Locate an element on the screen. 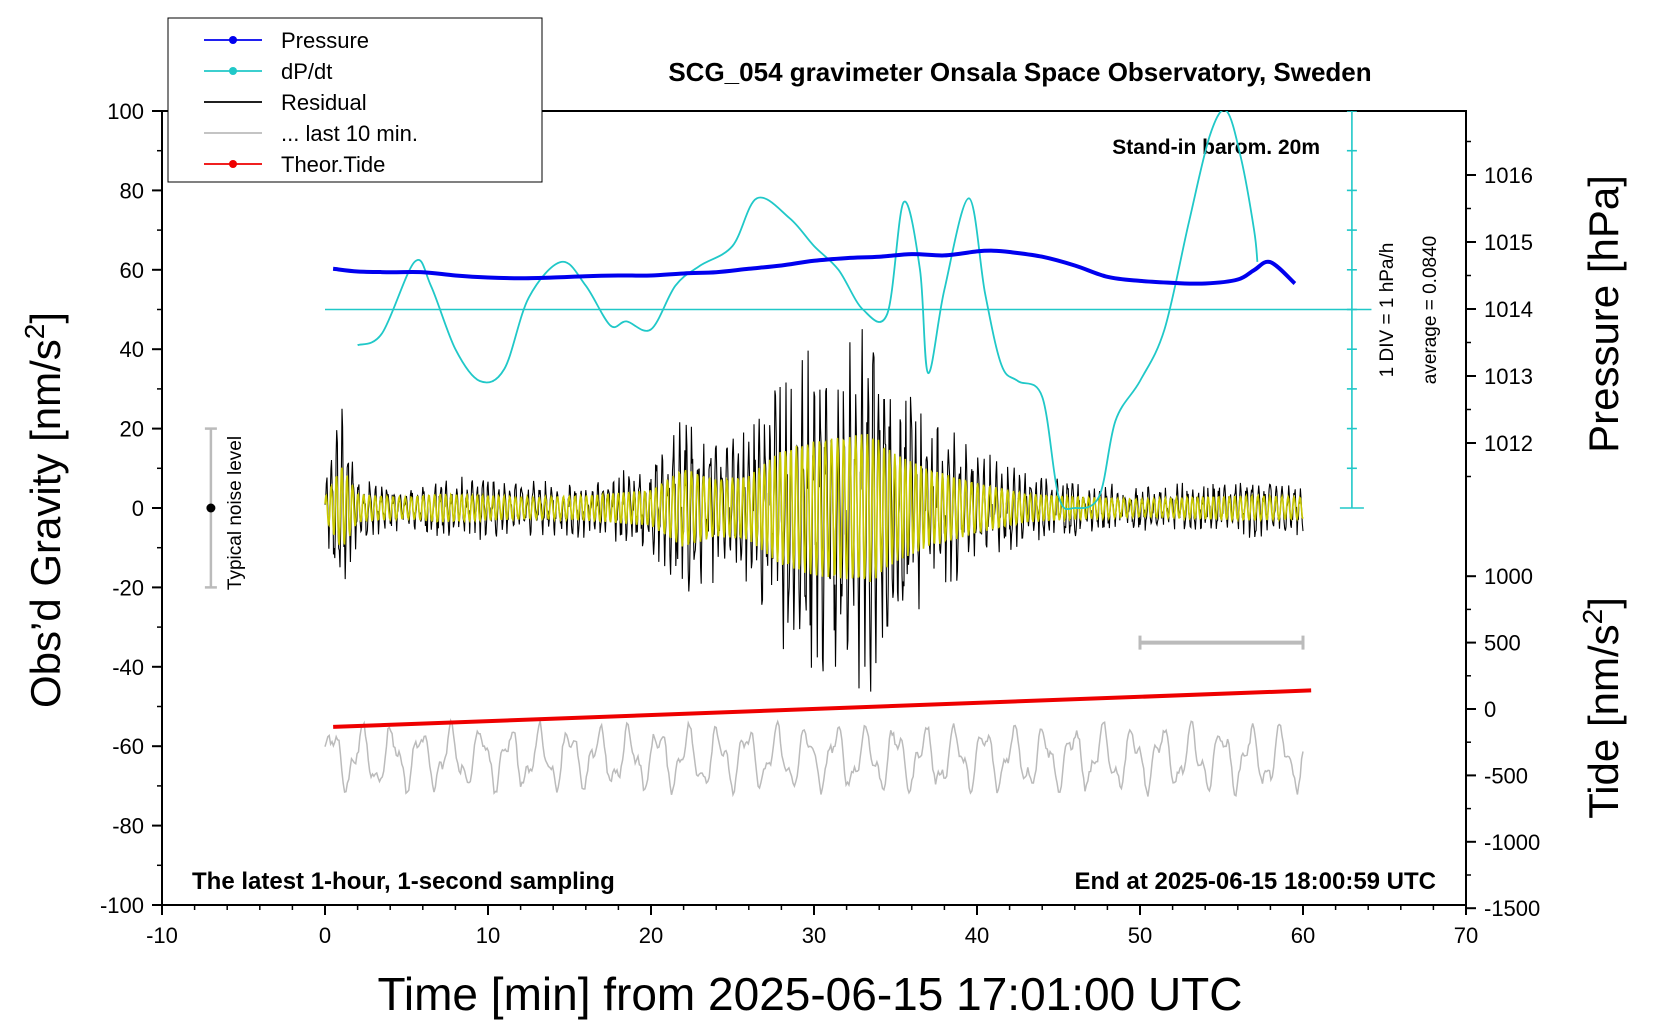  pressure-tick-label: 1012 is located at coordinates (1508, 443).